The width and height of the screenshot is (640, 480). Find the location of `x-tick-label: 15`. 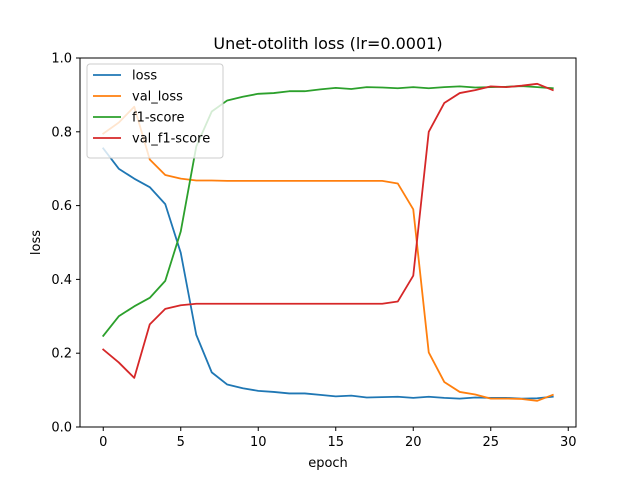

x-tick-label: 15 is located at coordinates (335, 442).